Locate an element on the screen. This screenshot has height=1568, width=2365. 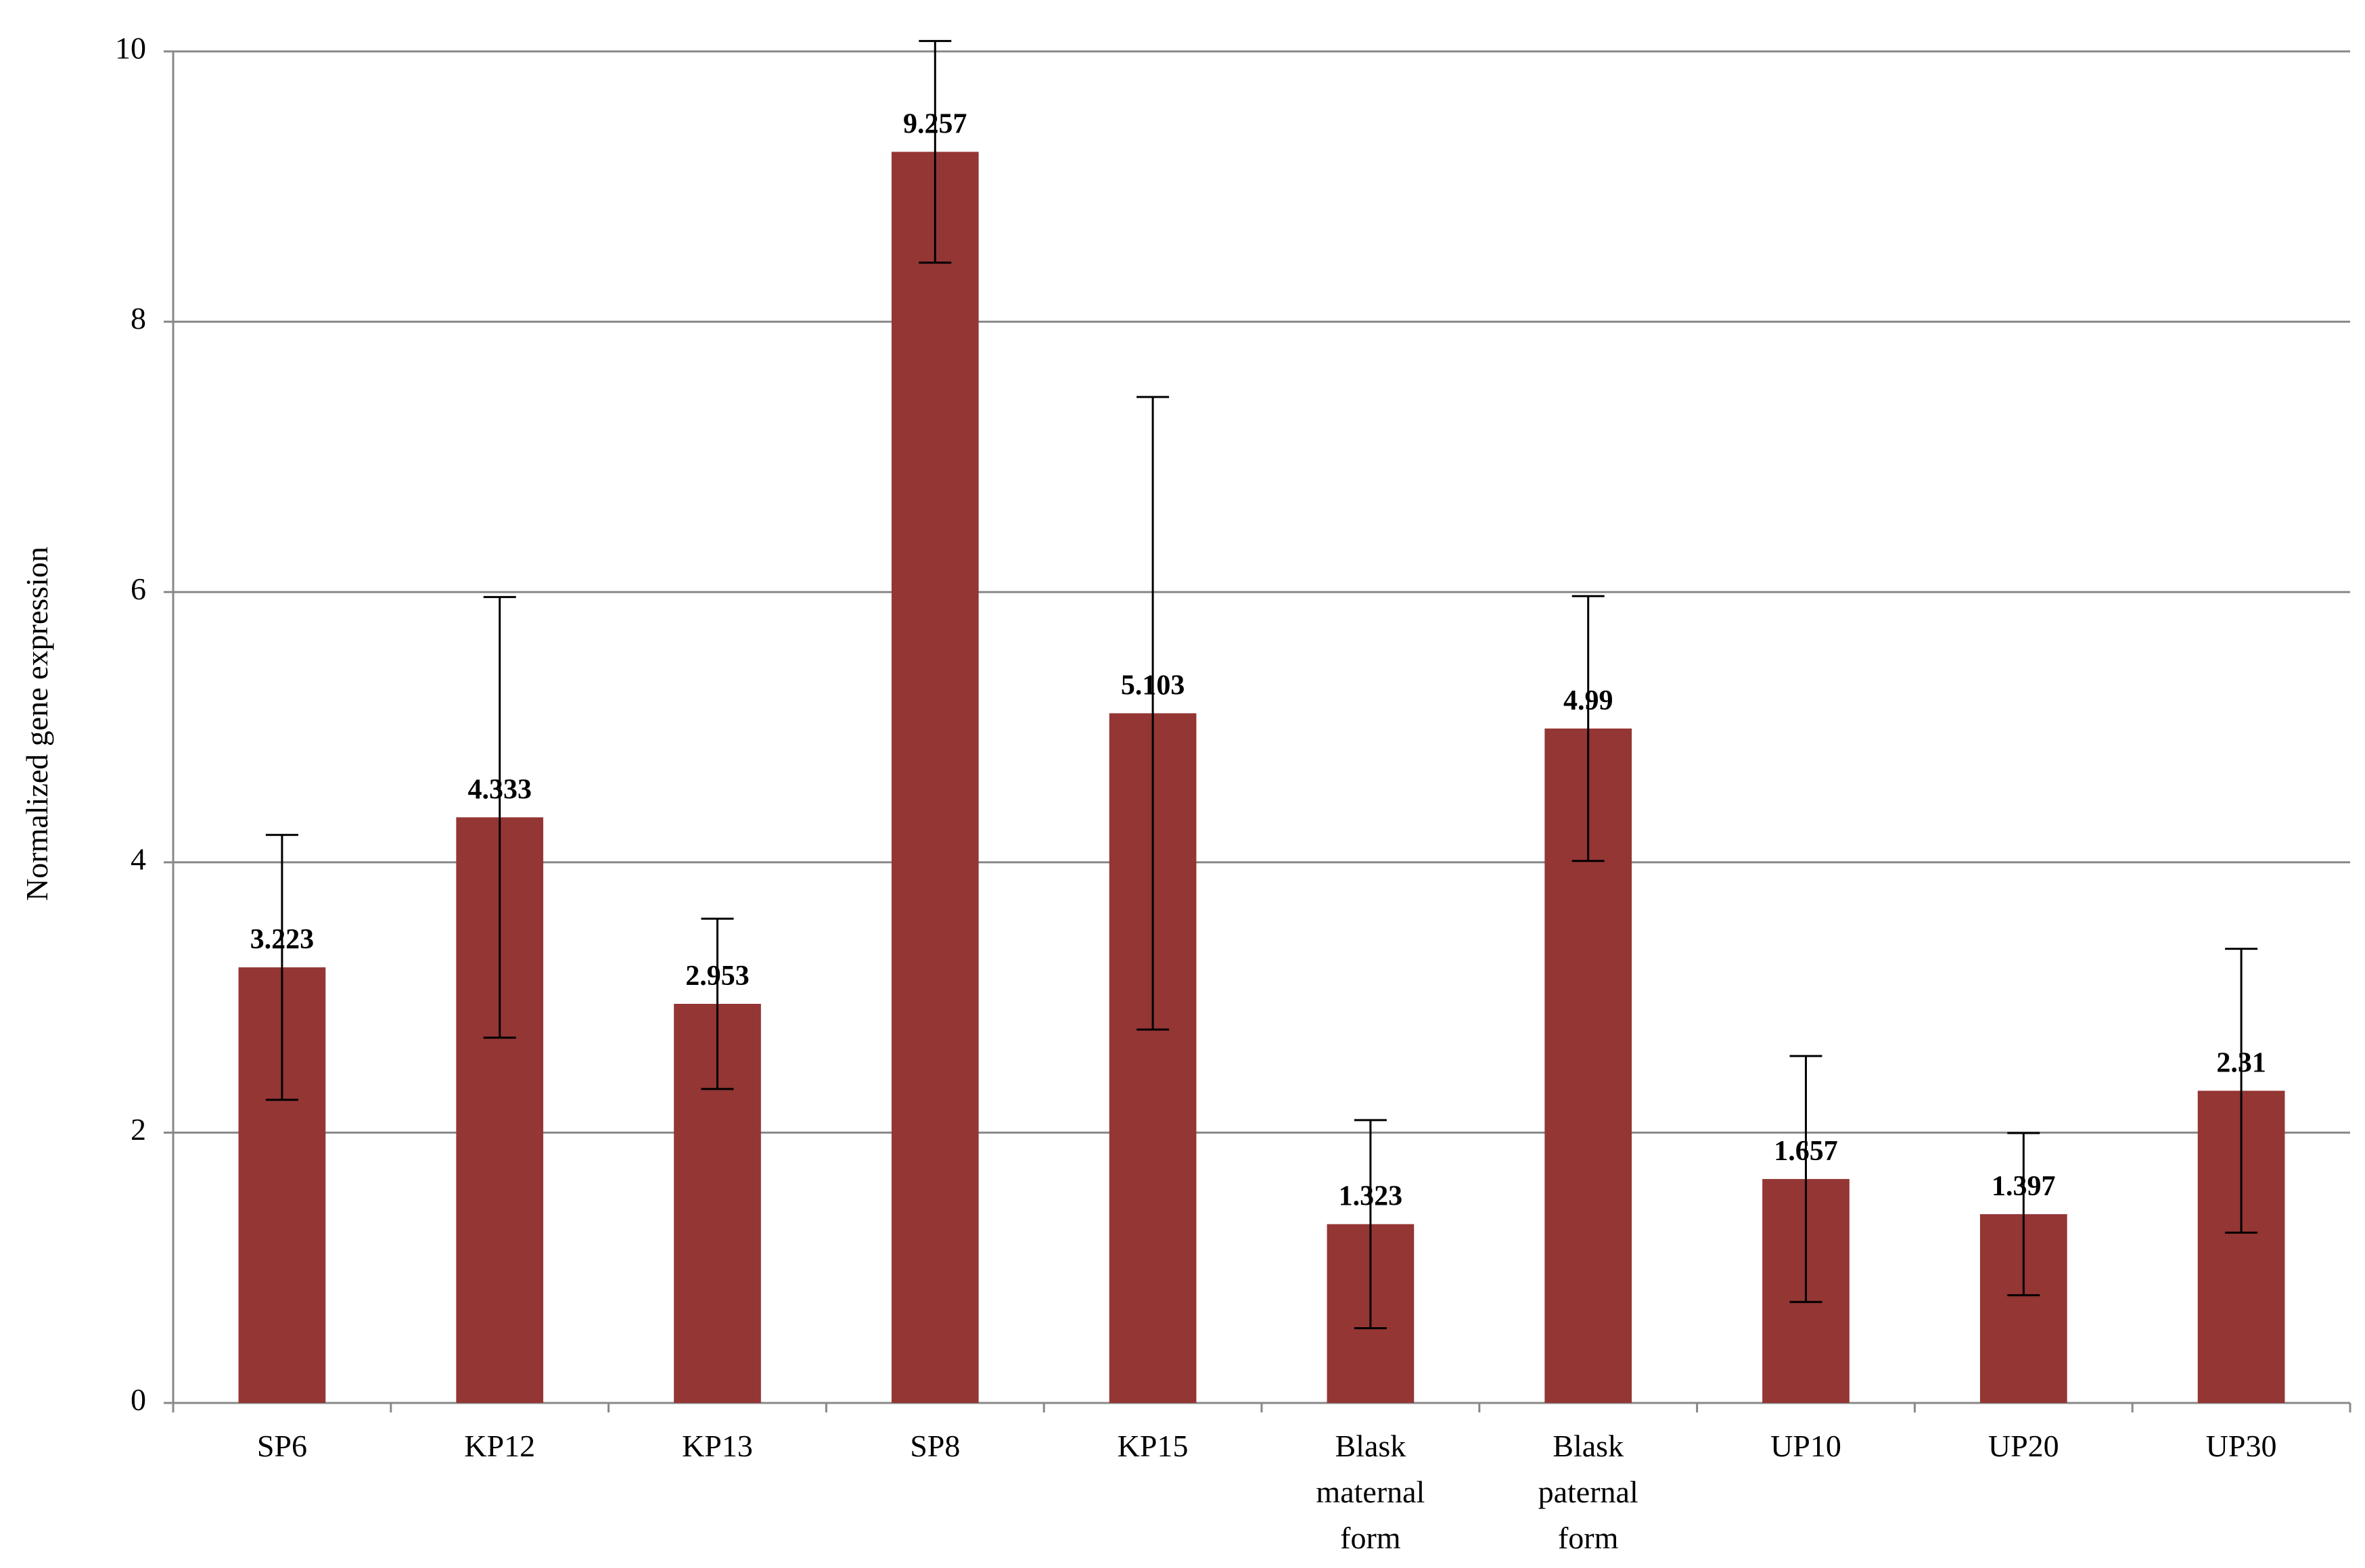
x-tick-label: KP13 is located at coordinates (717, 1446).